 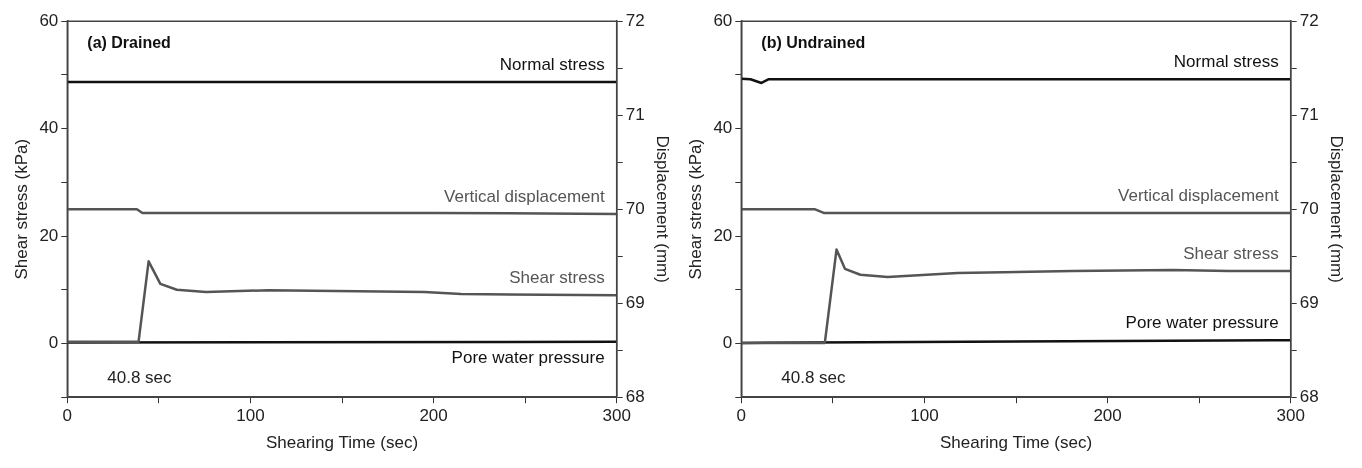 What do you see at coordinates (813, 42) in the screenshot?
I see `text: (b) Undrained` at bounding box center [813, 42].